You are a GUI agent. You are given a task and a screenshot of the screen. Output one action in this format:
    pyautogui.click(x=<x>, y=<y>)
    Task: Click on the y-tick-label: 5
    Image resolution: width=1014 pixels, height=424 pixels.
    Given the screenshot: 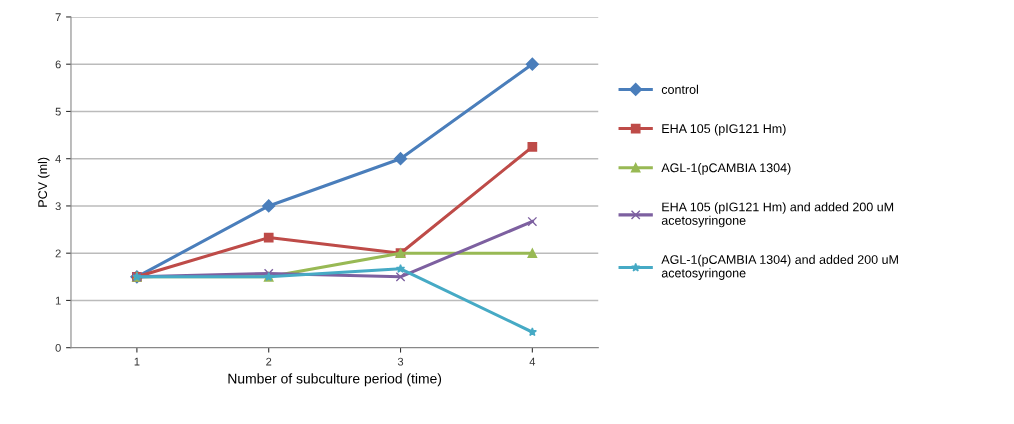 What is the action you would take?
    pyautogui.click(x=58, y=111)
    